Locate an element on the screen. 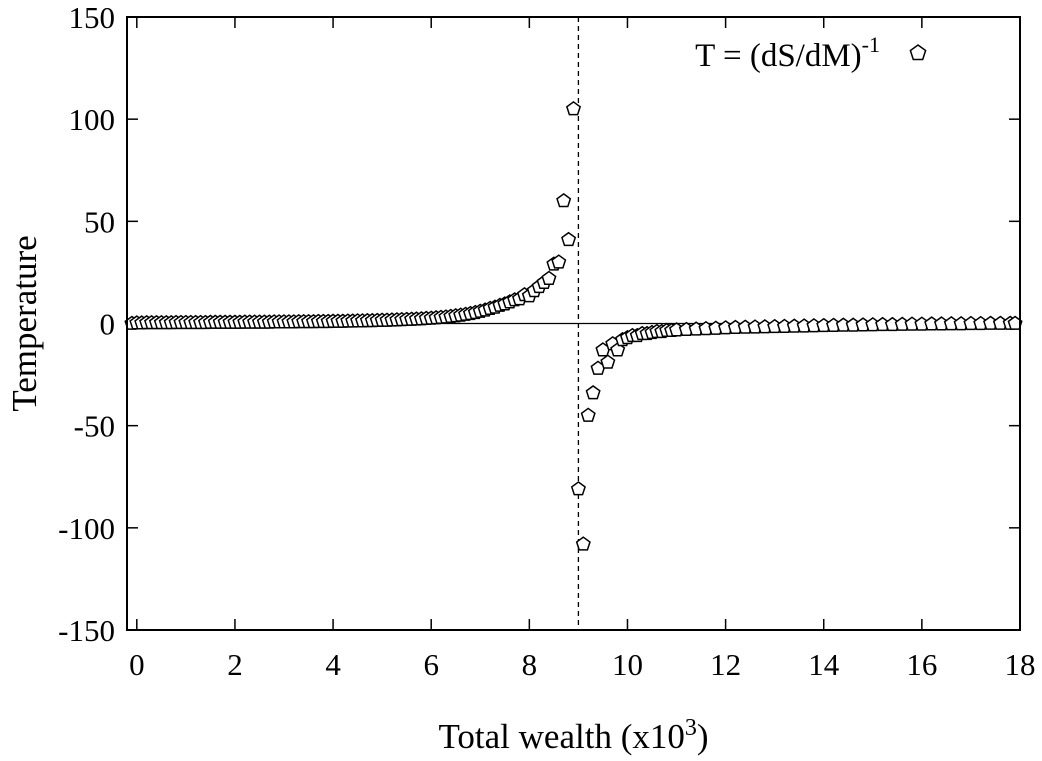 The width and height of the screenshot is (1042, 761). y-tick-label: -50 is located at coordinates (94, 426).